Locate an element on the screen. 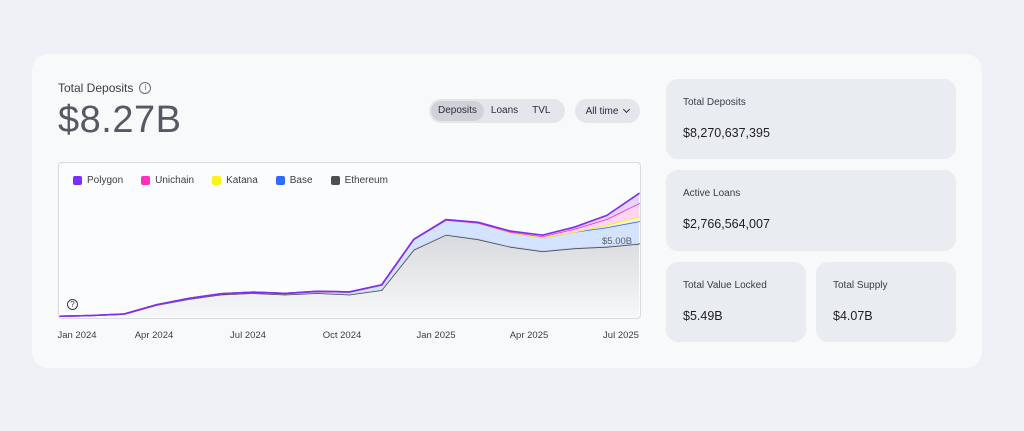  tab-loans: Loans is located at coordinates (504, 110).